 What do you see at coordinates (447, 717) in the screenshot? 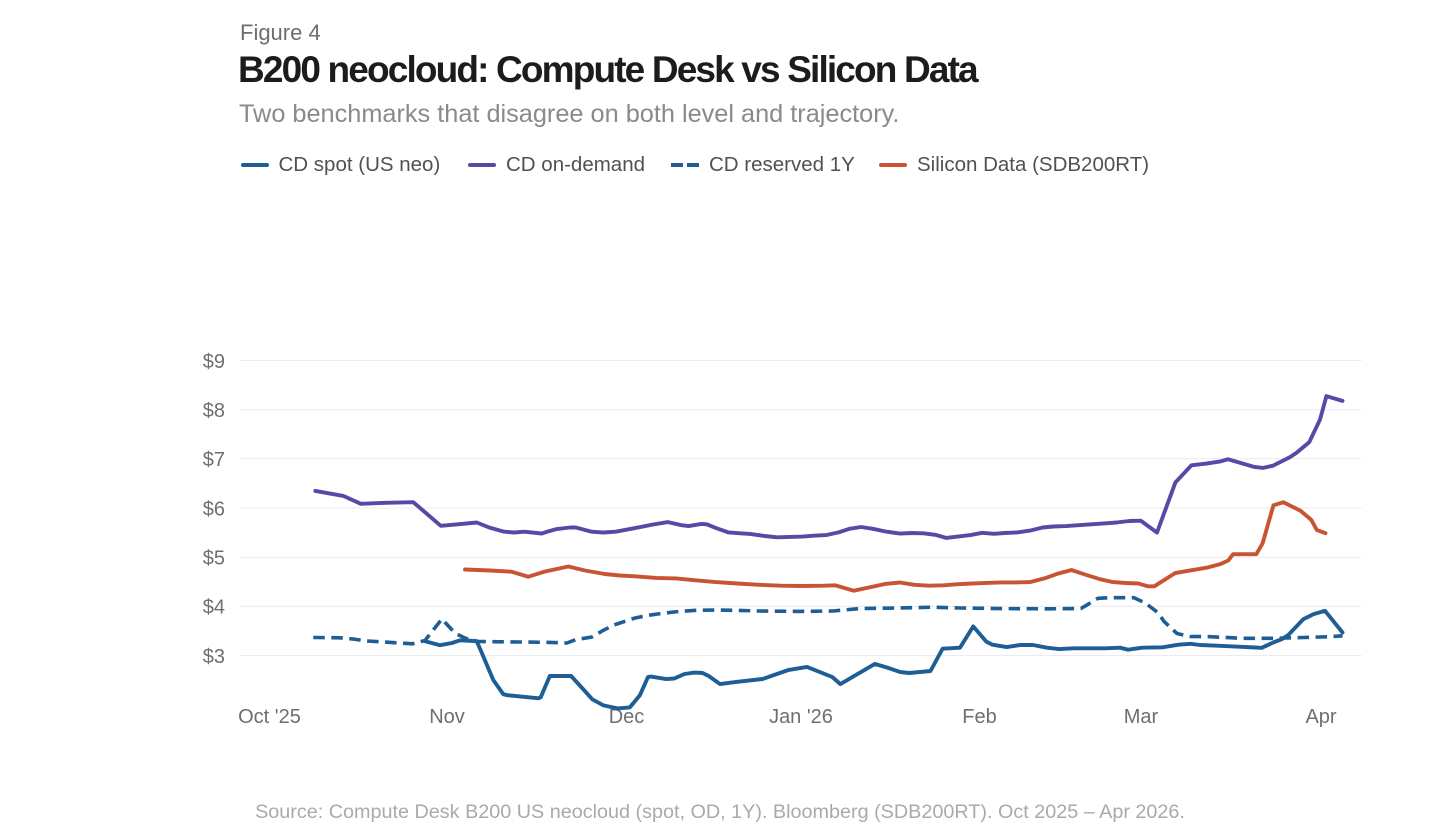
I see `svg-text: Nov` at bounding box center [447, 717].